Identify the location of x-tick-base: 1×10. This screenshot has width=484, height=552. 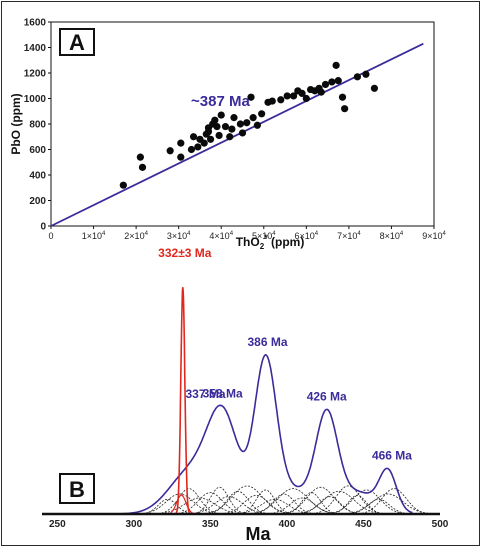
(92, 236).